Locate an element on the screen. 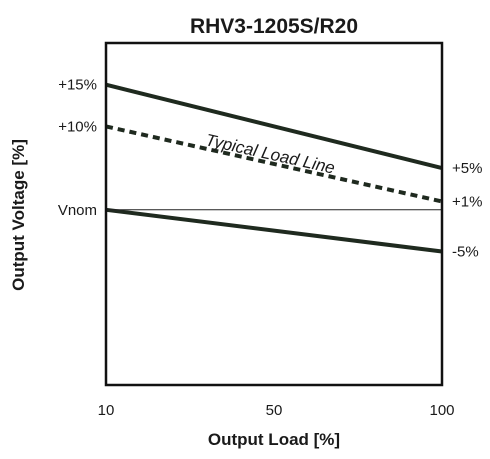 The image size is (490, 459). right-value-label: -5% is located at coordinates (465, 252).